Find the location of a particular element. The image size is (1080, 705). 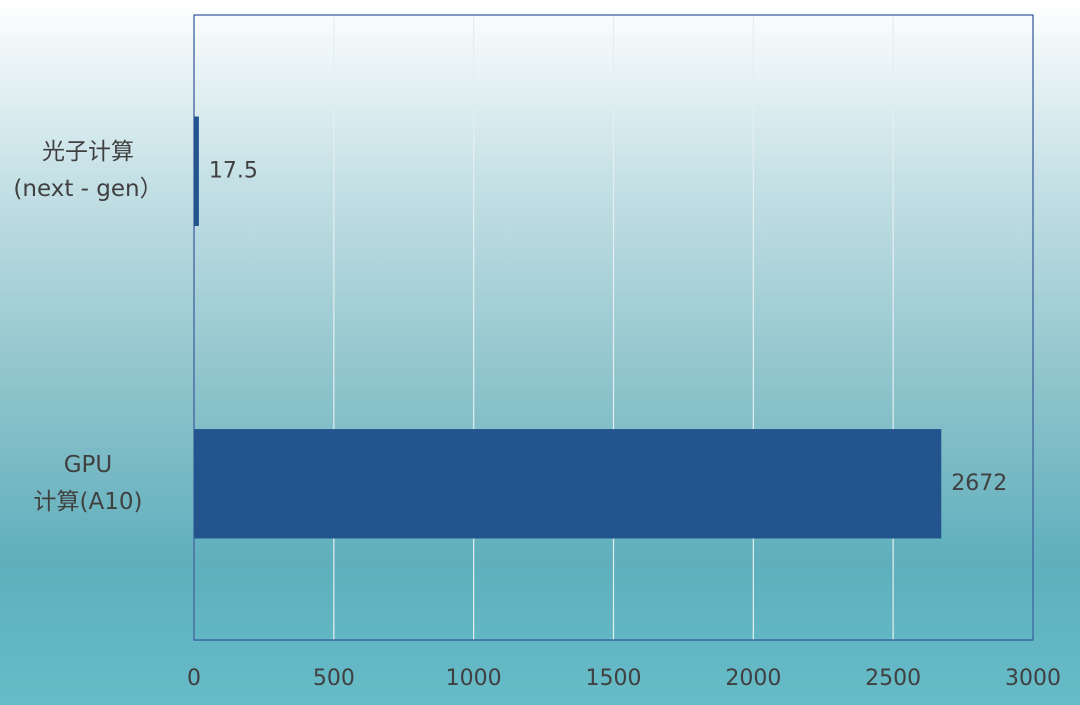

value-label: 17.5 is located at coordinates (233, 170).